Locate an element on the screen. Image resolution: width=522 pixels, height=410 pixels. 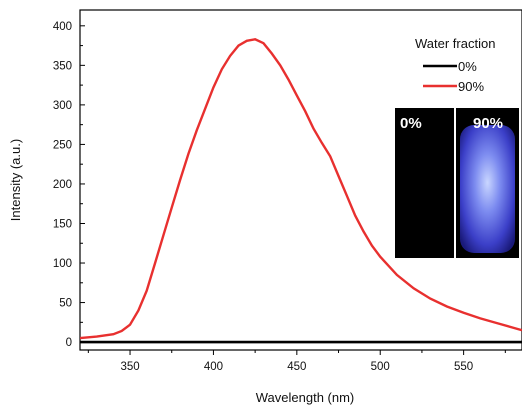
x-axis-ticks: 350 400 450 500 550 is located at coordinates (296, 361).